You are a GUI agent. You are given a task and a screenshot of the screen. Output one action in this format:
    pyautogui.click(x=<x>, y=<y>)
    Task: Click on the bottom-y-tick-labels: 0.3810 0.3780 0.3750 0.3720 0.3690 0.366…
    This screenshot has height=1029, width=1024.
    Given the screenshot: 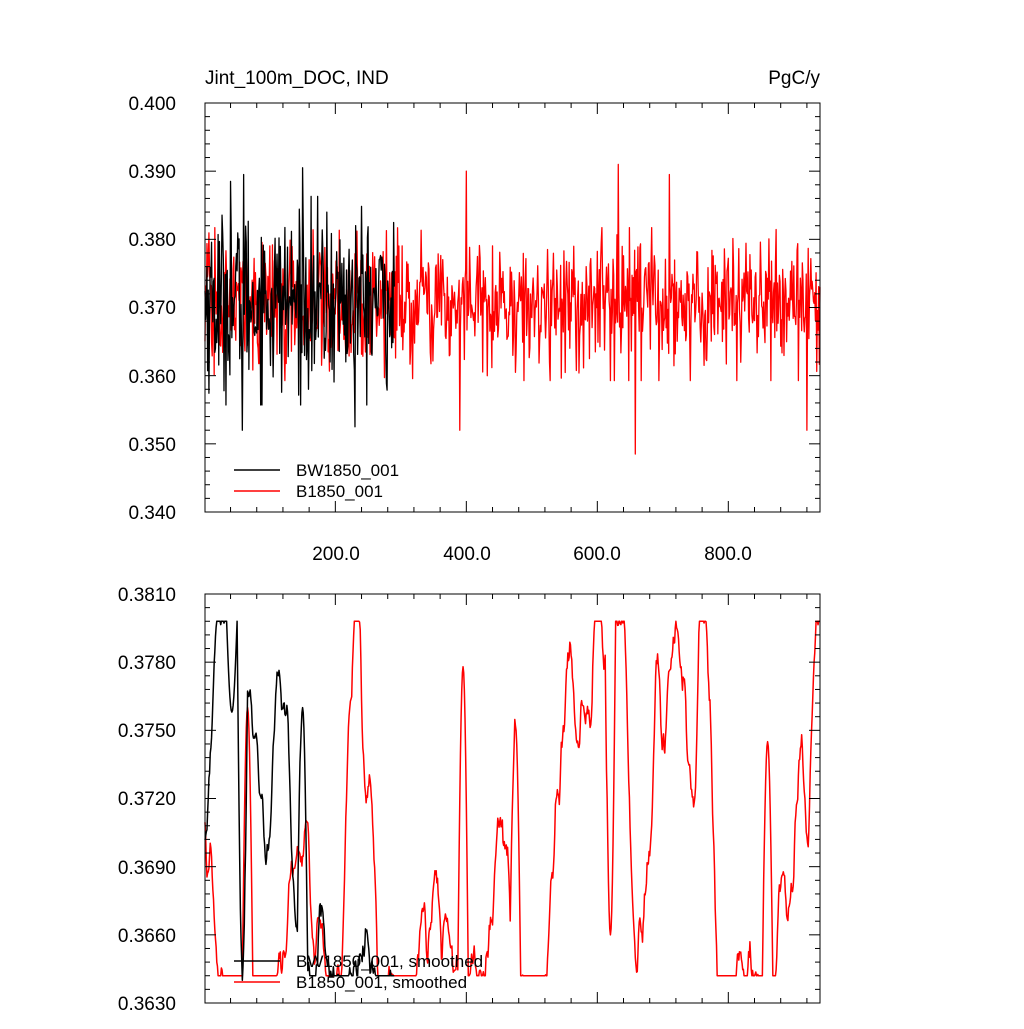 What is the action you would take?
    pyautogui.click(x=147, y=800)
    